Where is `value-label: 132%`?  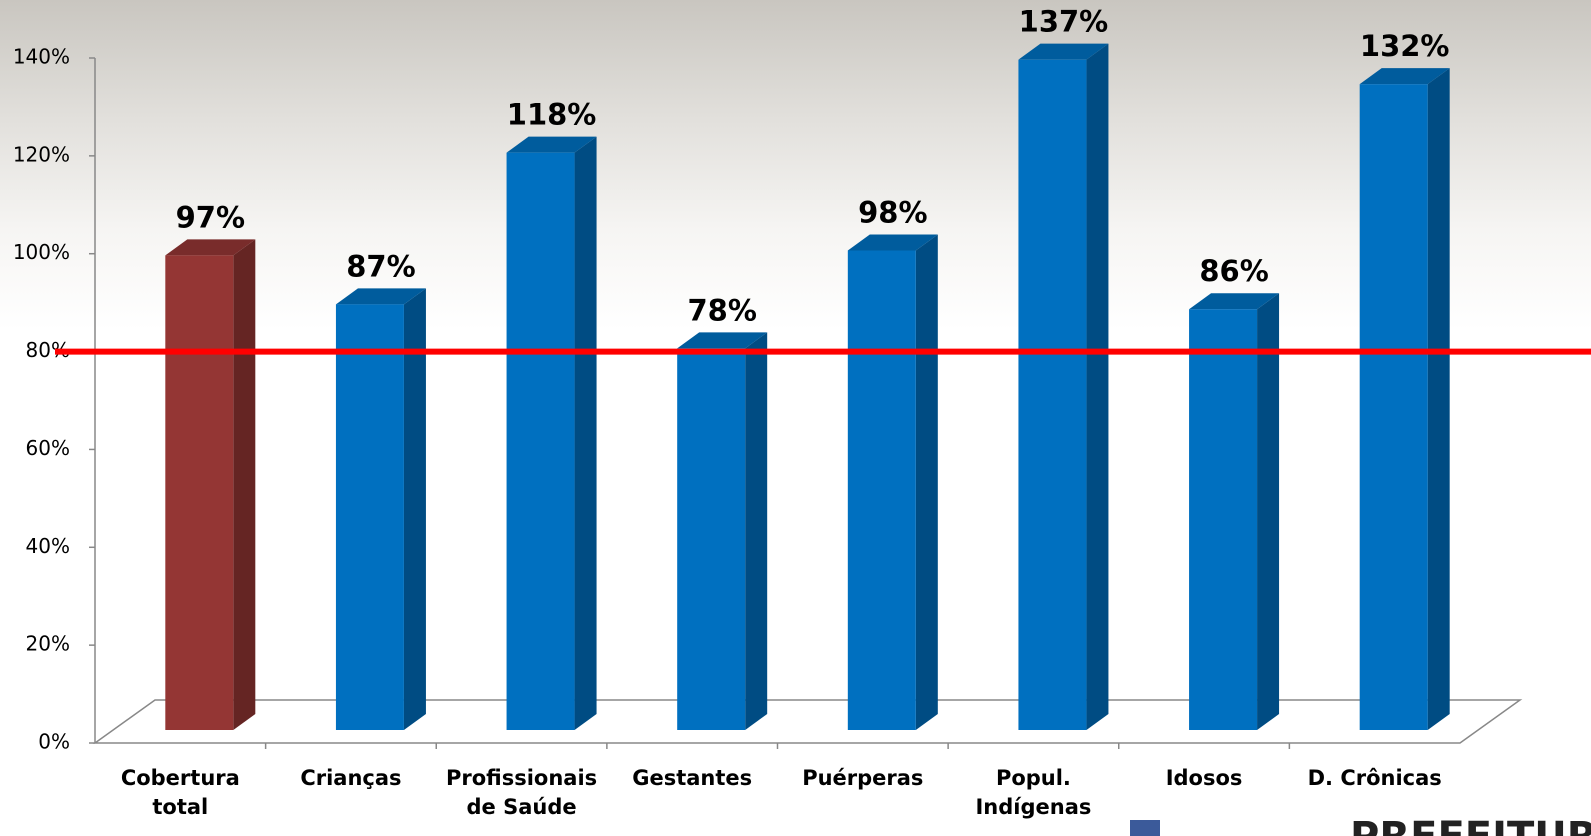
value-label: 132% is located at coordinates (1405, 46).